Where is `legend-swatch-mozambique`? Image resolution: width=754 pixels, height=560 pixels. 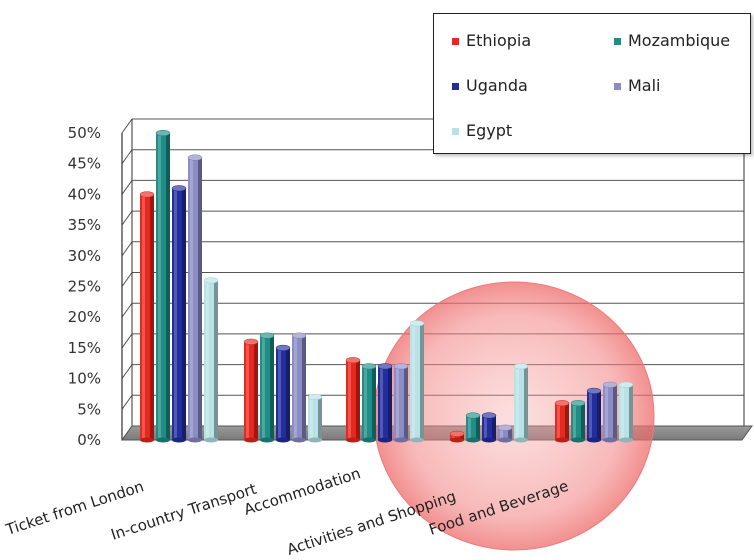 legend-swatch-mozambique is located at coordinates (617, 41).